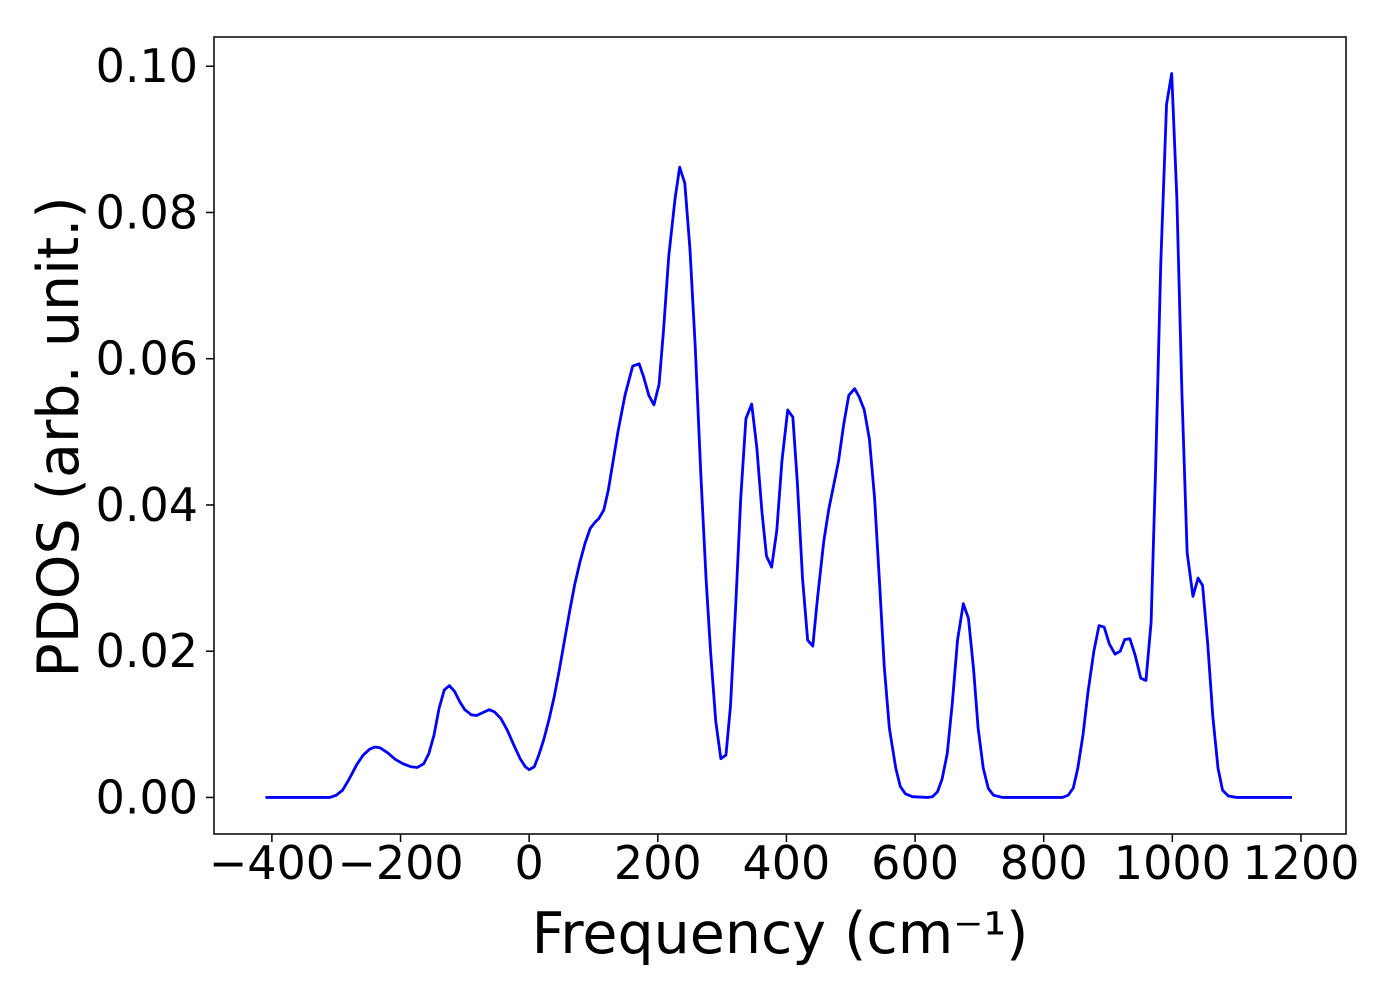  Describe the element at coordinates (1044, 863) in the screenshot. I see `x-tick-label: 800` at that location.